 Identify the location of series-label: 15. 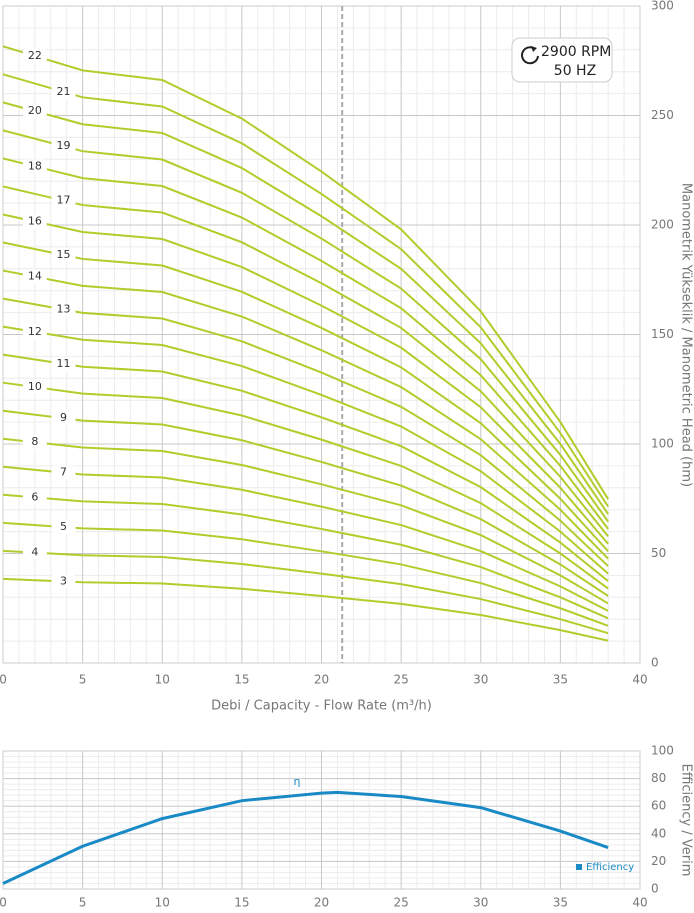
(64, 254).